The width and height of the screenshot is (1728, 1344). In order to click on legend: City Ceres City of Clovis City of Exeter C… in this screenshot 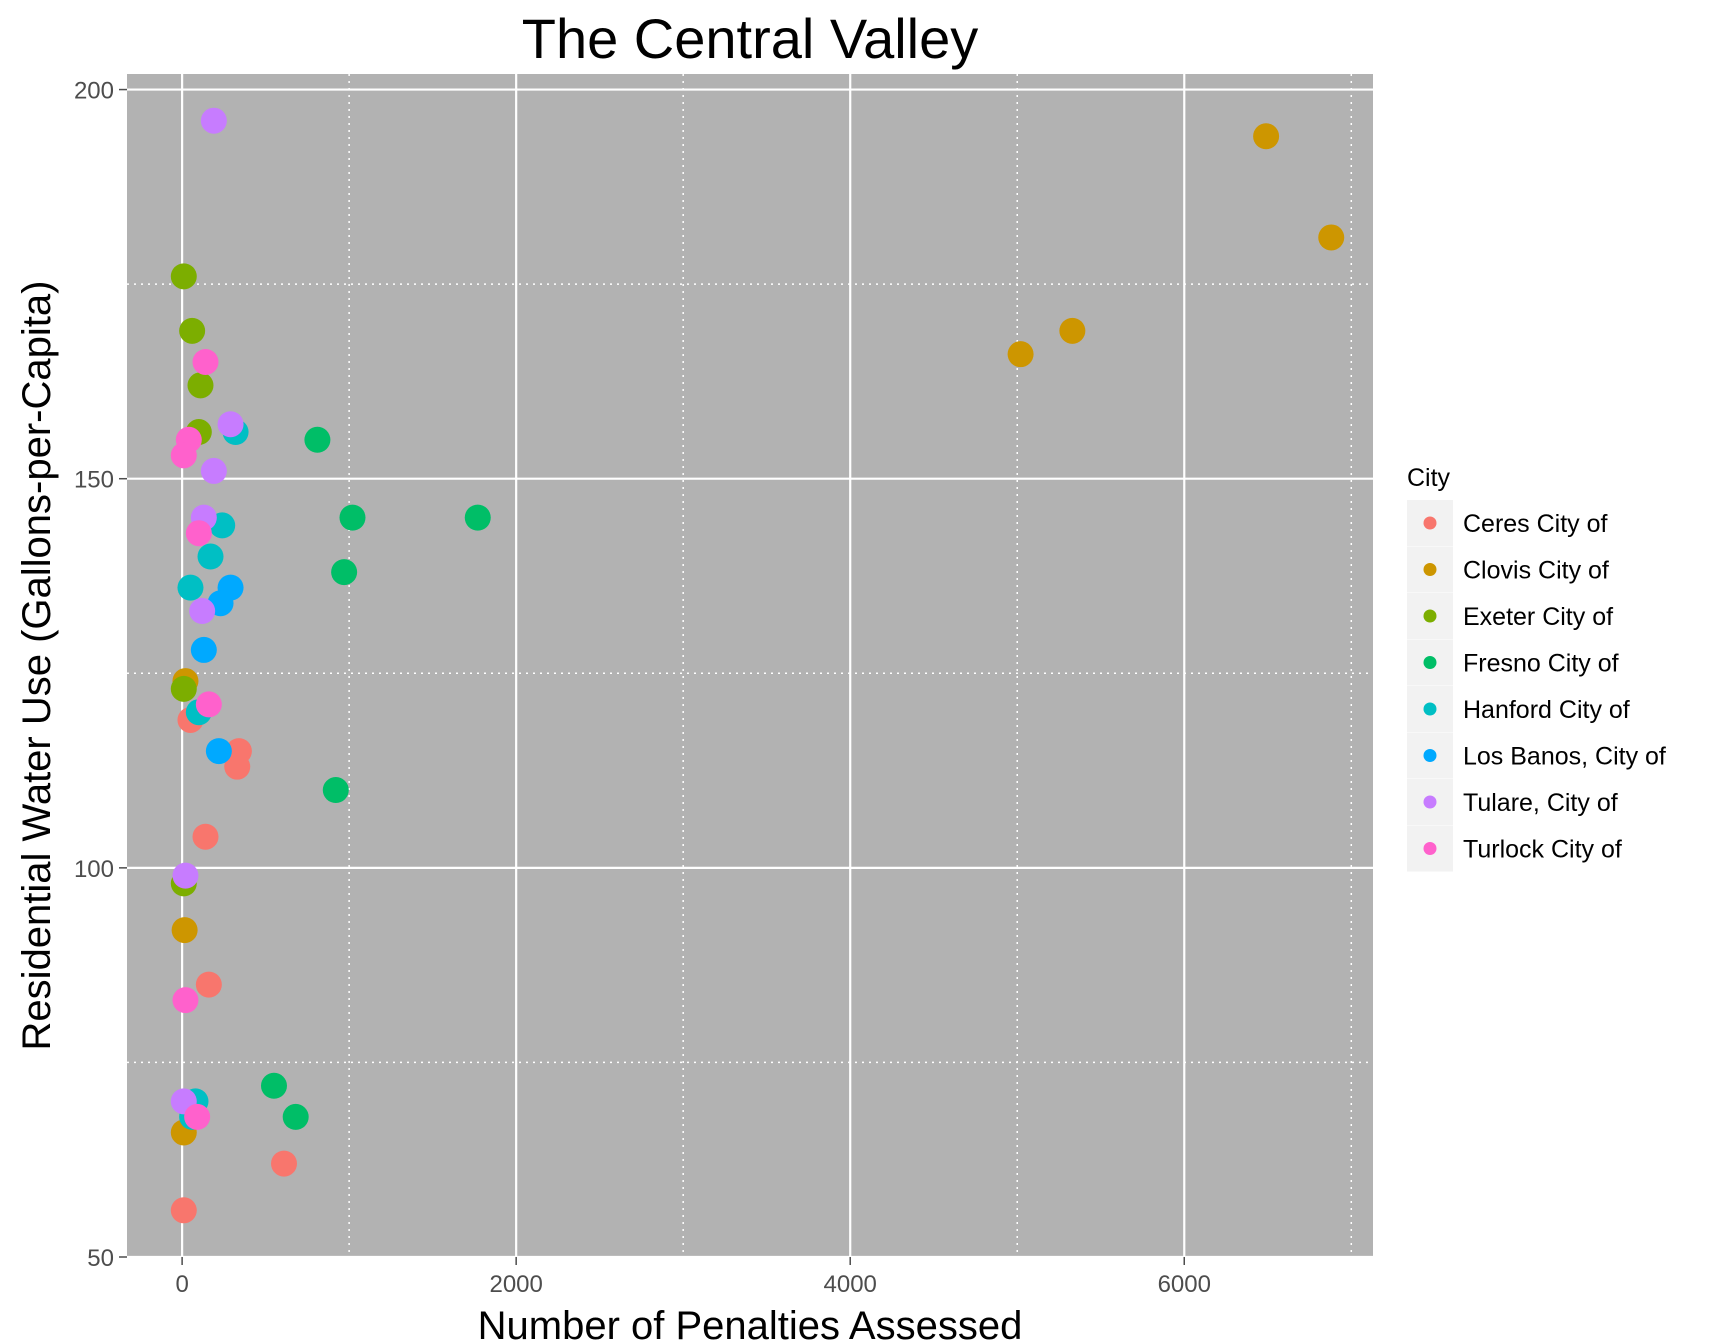, I will do `click(1536, 668)`.